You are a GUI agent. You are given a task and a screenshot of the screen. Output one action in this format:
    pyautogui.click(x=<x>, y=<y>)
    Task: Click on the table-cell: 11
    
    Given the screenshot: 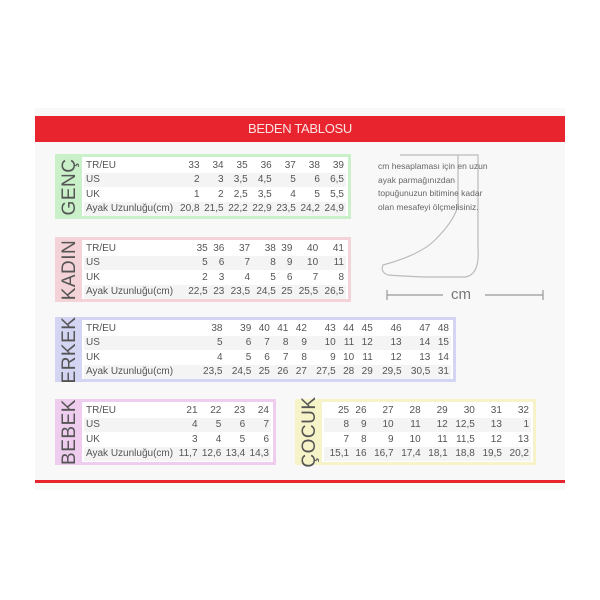 What is the action you would take?
    pyautogui.click(x=415, y=425)
    